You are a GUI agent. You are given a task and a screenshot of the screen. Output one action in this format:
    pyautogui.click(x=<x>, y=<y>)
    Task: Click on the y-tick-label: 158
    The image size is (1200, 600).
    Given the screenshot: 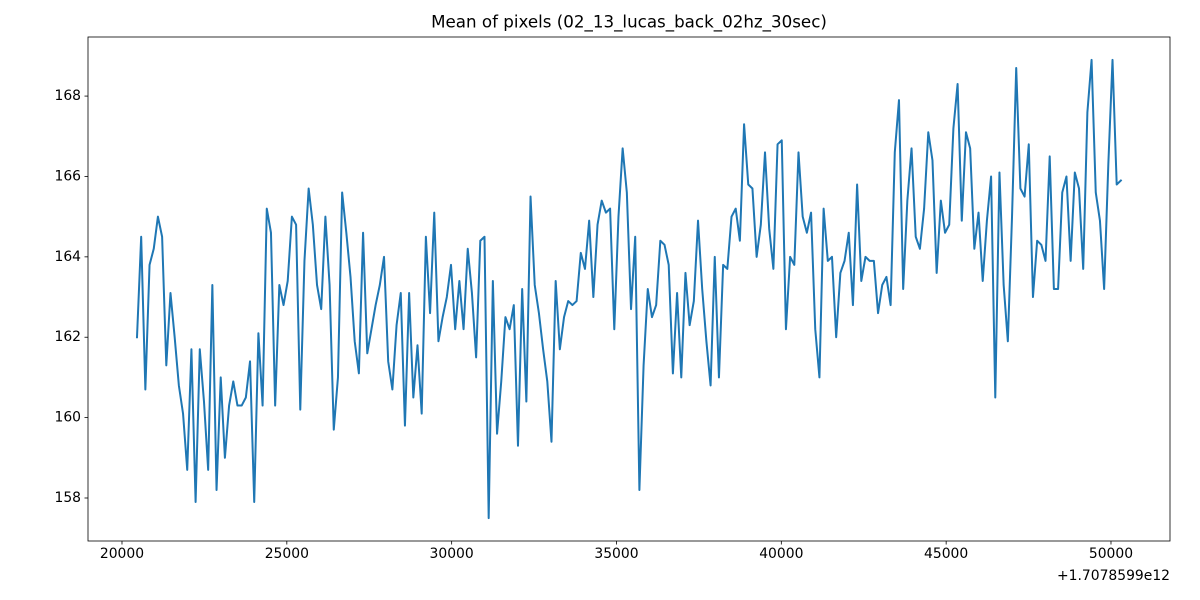 What is the action you would take?
    pyautogui.click(x=67, y=498)
    